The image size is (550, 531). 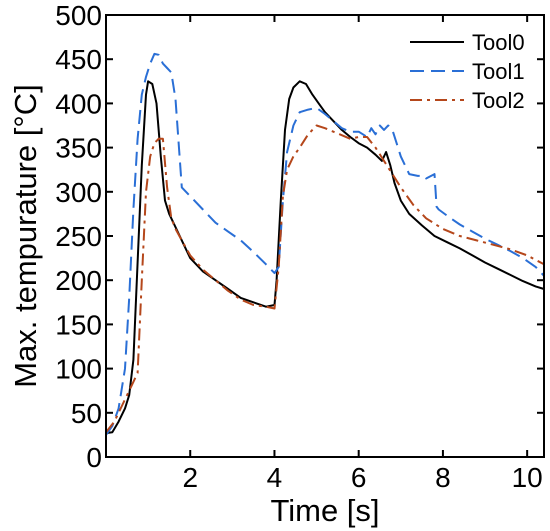 What do you see at coordinates (78, 236) in the screenshot?
I see `y-tick-label: 250` at bounding box center [78, 236].